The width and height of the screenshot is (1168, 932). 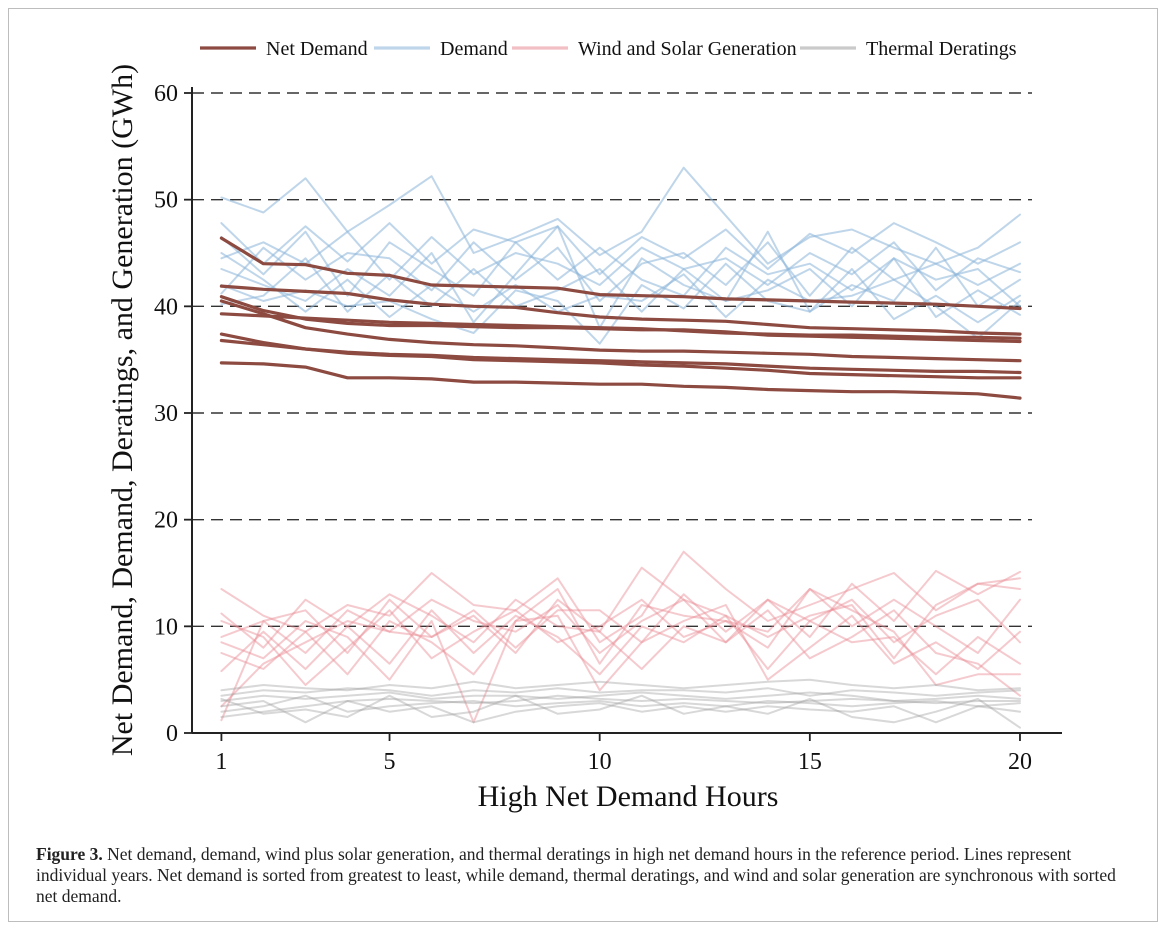 I want to click on x-axis-label: High Net Demand Hours, so click(x=628, y=796).